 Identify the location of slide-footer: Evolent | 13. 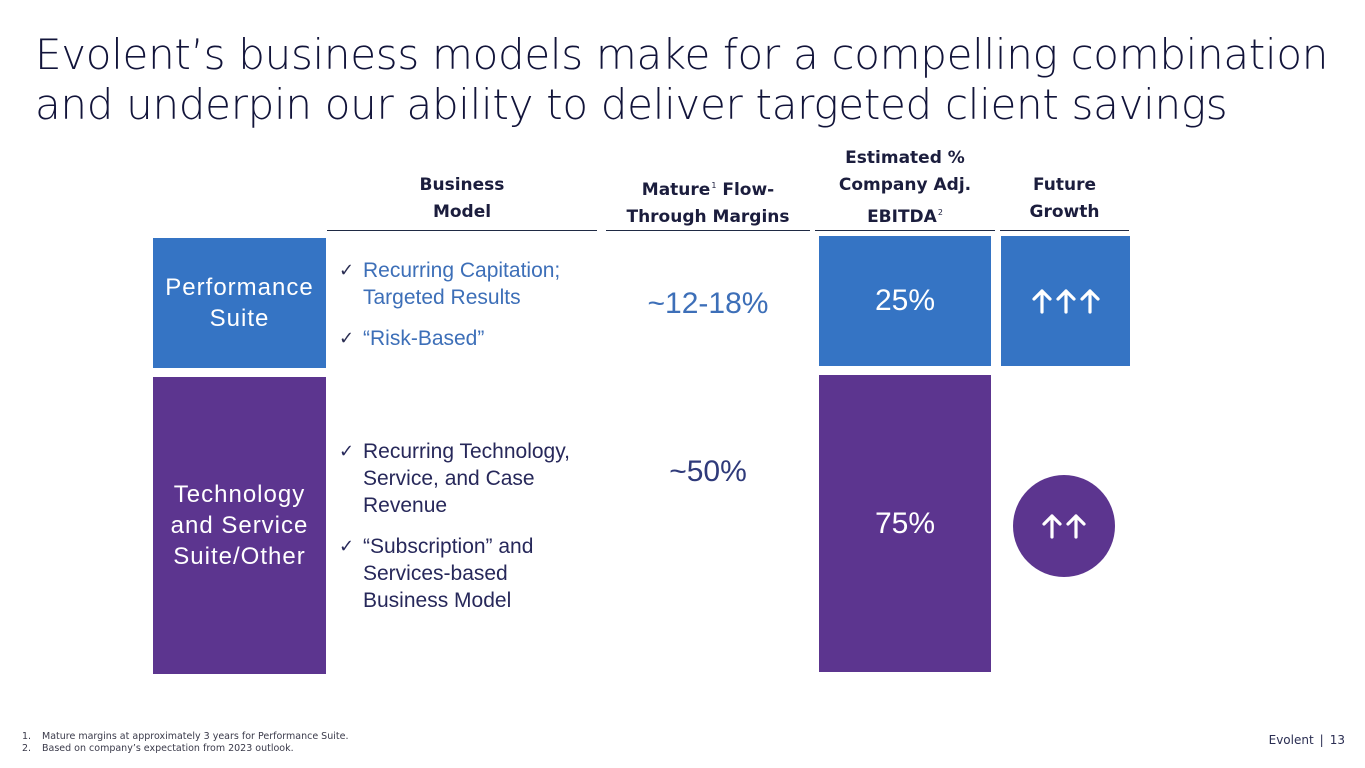
(1307, 740).